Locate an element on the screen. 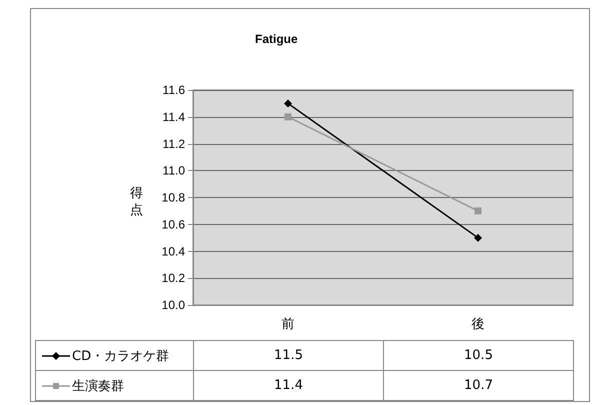 The width and height of the screenshot is (601, 405). y-tick-label: 10.4 is located at coordinates (174, 251).